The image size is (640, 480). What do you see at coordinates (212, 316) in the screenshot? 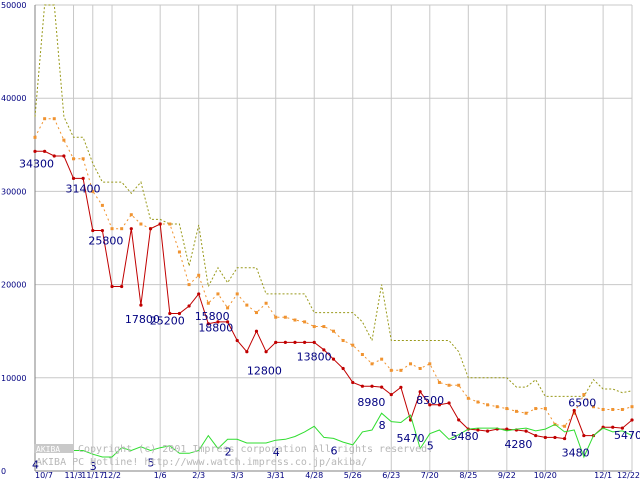
I see `data-label: 15800` at bounding box center [212, 316].